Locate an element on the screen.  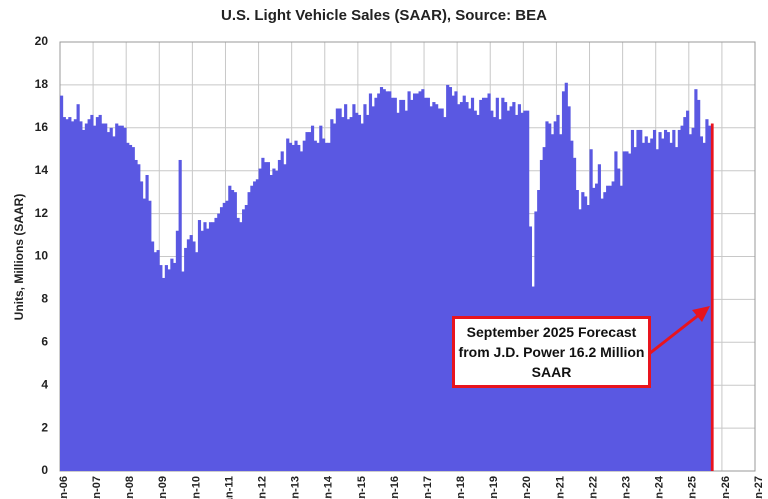
annotation-arrow is located at coordinates (672, 335).